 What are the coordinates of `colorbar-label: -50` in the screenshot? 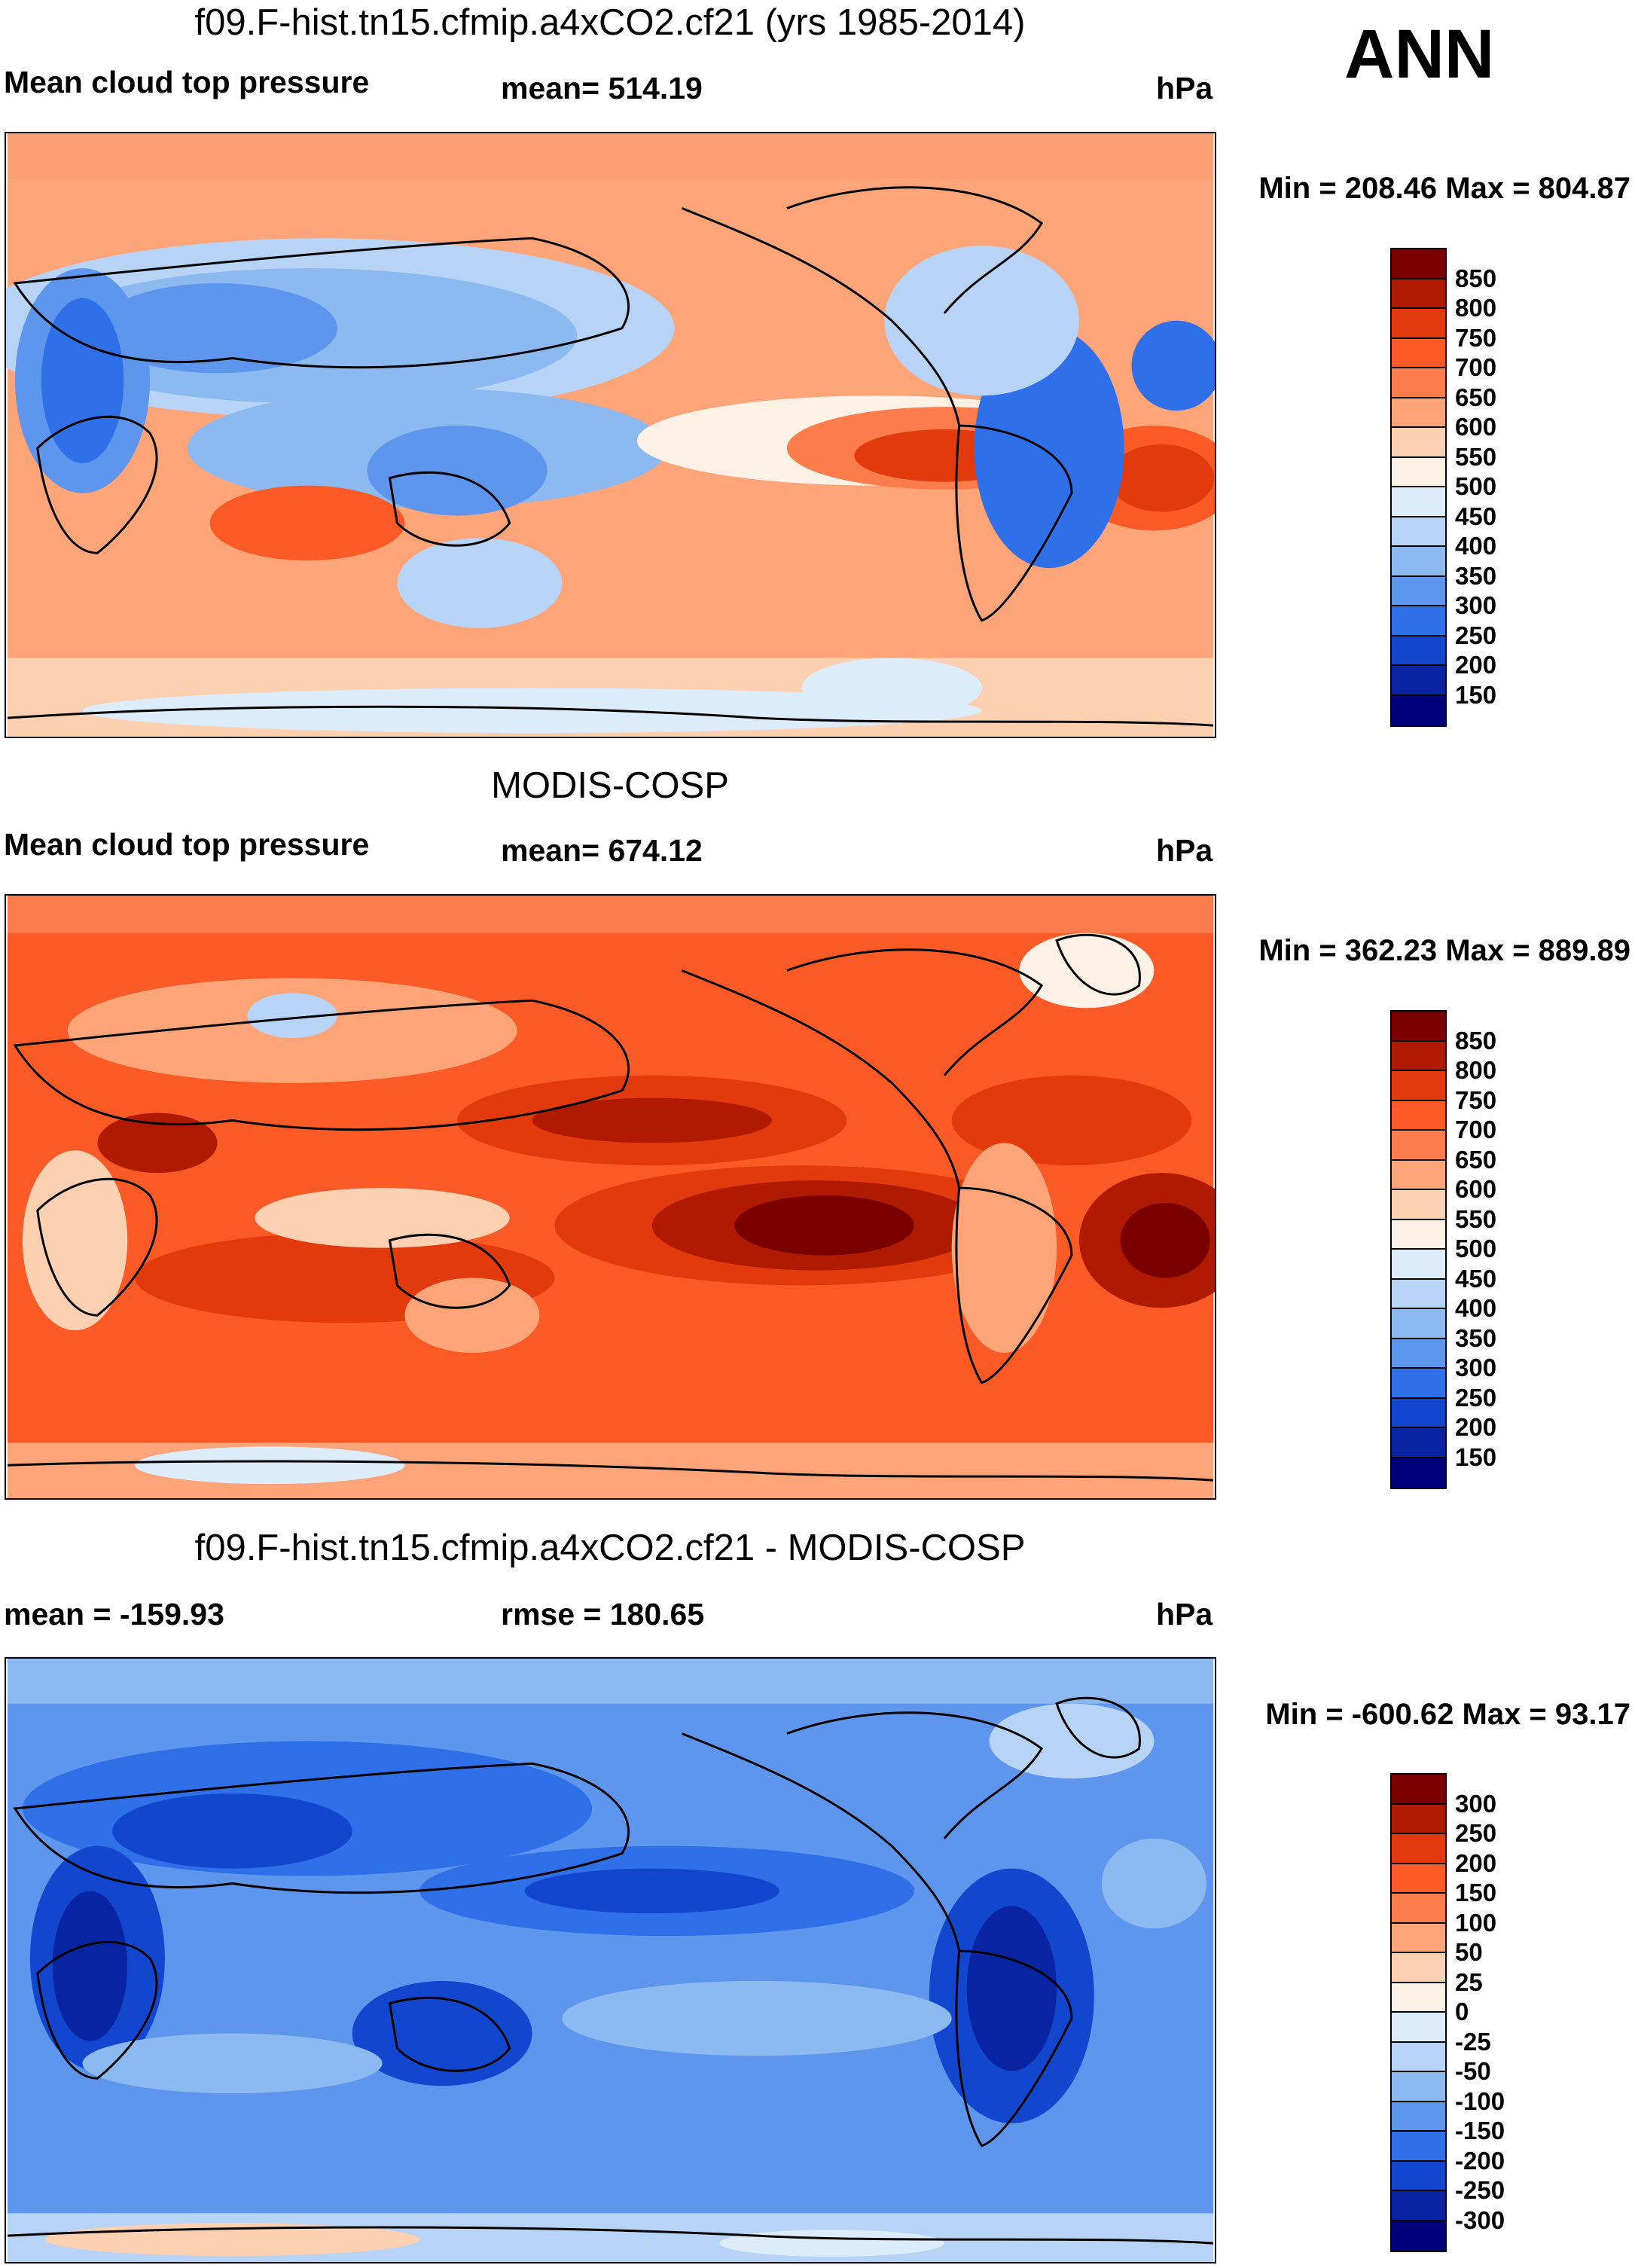 It's located at (1473, 2071).